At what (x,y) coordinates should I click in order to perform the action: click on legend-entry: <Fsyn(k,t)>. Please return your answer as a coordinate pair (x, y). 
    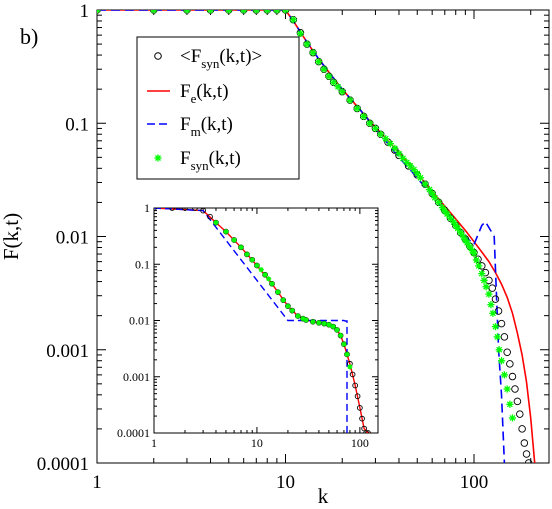
    Looking at the image, I should click on (208, 58).